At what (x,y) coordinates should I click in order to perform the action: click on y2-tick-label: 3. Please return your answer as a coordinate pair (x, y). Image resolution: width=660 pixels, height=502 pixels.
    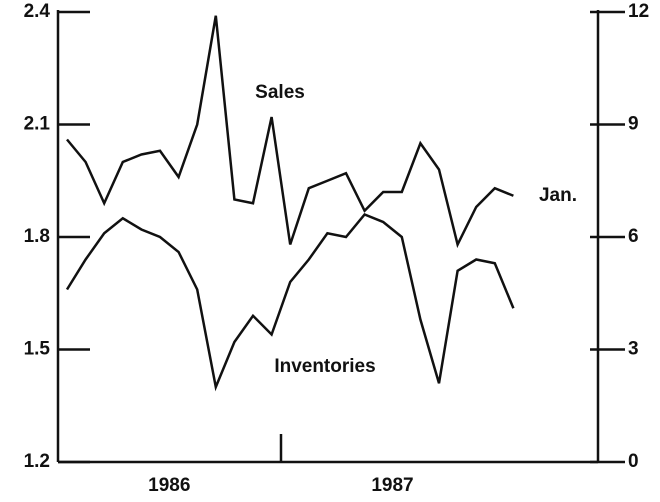
    Looking at the image, I should click on (633, 349).